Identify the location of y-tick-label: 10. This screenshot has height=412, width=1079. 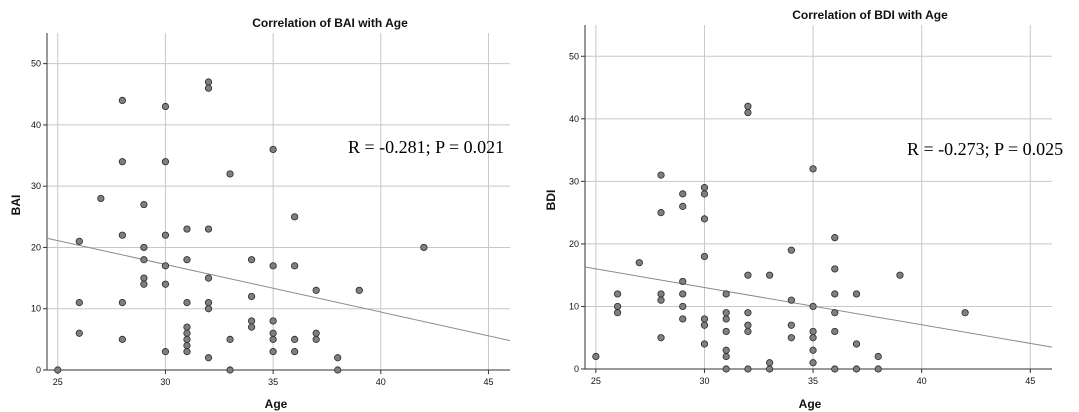
(574, 306).